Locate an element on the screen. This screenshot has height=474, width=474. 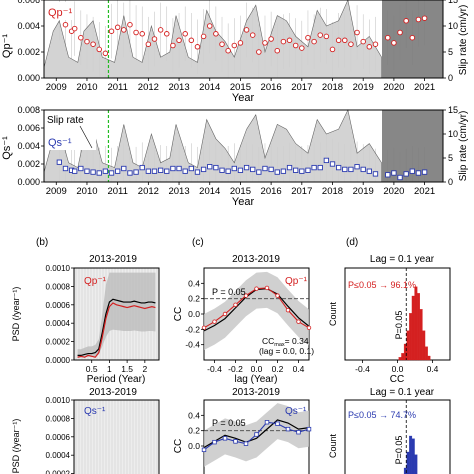
panel-d2-title: Lag = 0.1 year is located at coordinates (402, 392).